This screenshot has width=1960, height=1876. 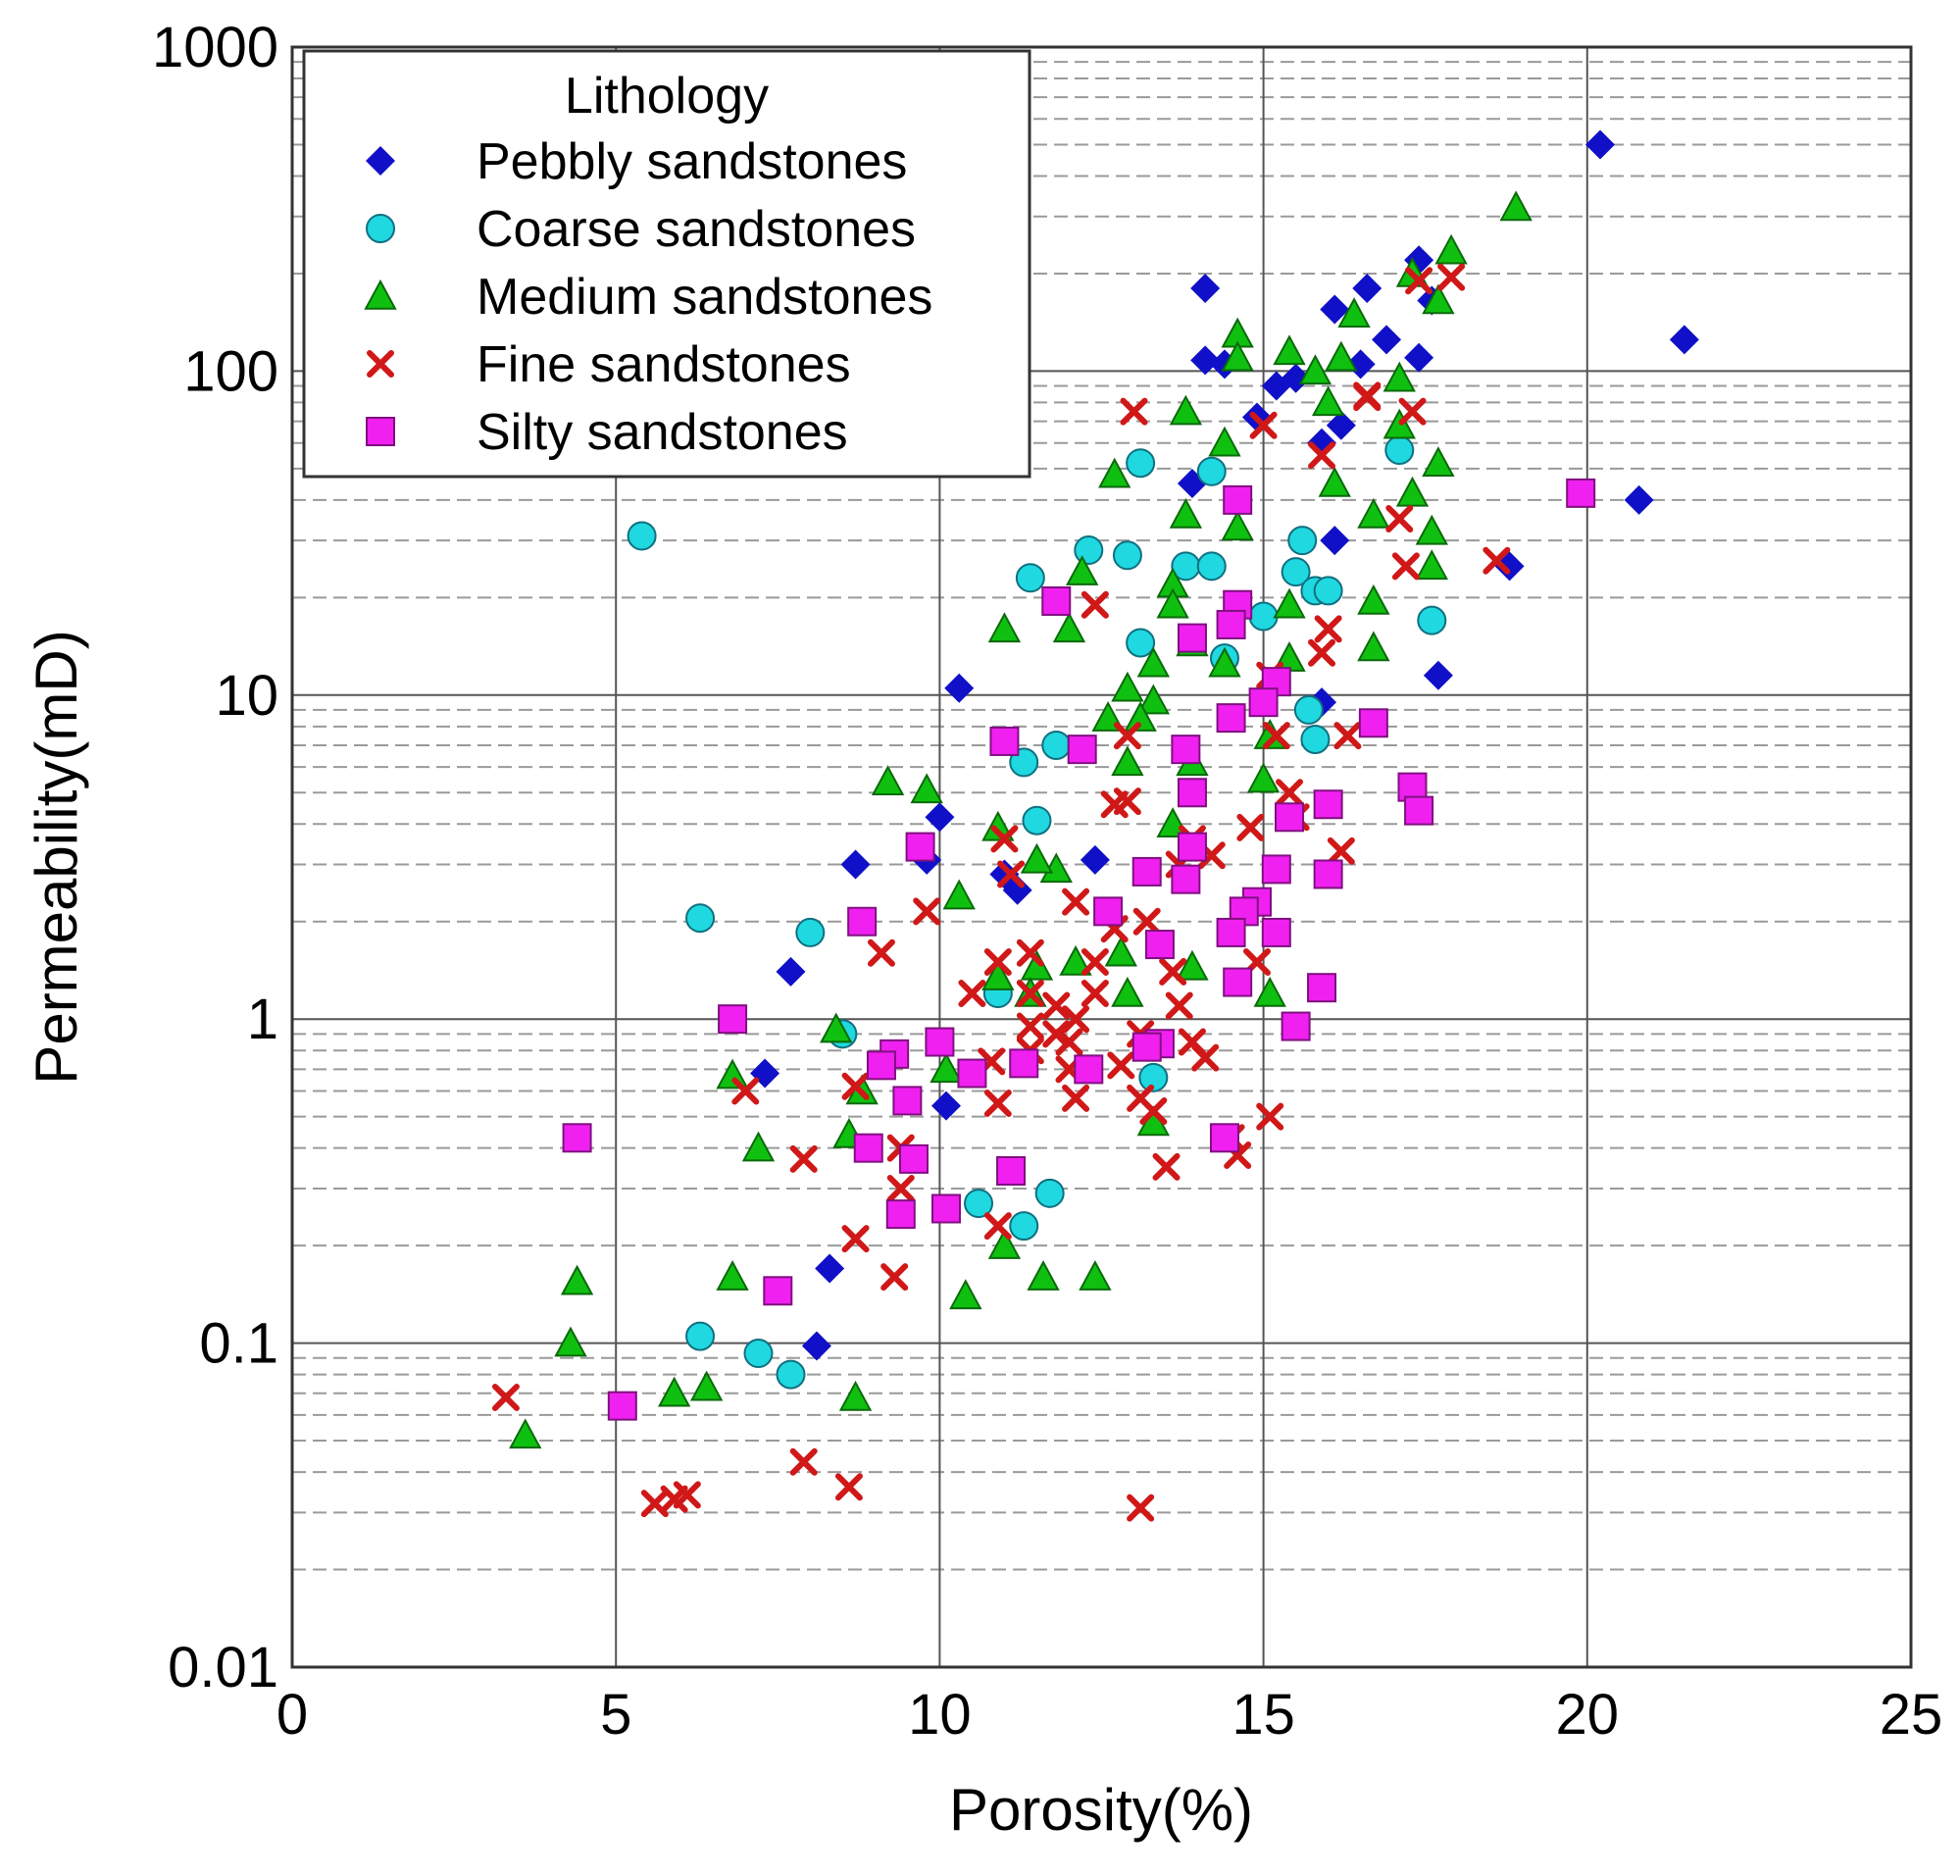 What do you see at coordinates (246, 696) in the screenshot?
I see `y-tick-label: 10` at bounding box center [246, 696].